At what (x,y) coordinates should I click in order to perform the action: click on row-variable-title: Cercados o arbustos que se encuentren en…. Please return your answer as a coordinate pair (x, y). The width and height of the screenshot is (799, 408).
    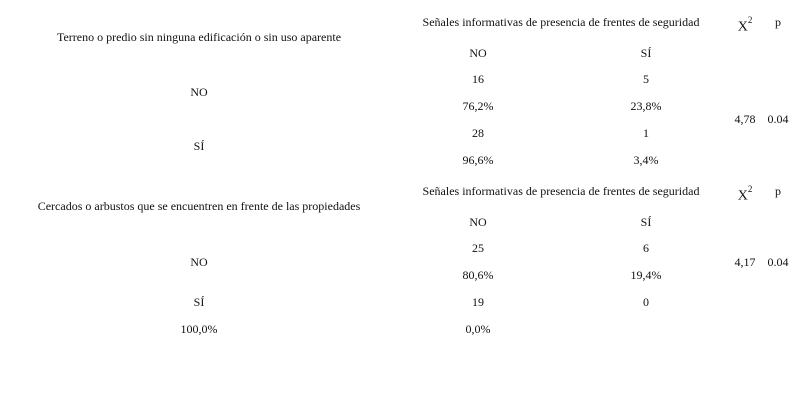
    Looking at the image, I should click on (199, 206).